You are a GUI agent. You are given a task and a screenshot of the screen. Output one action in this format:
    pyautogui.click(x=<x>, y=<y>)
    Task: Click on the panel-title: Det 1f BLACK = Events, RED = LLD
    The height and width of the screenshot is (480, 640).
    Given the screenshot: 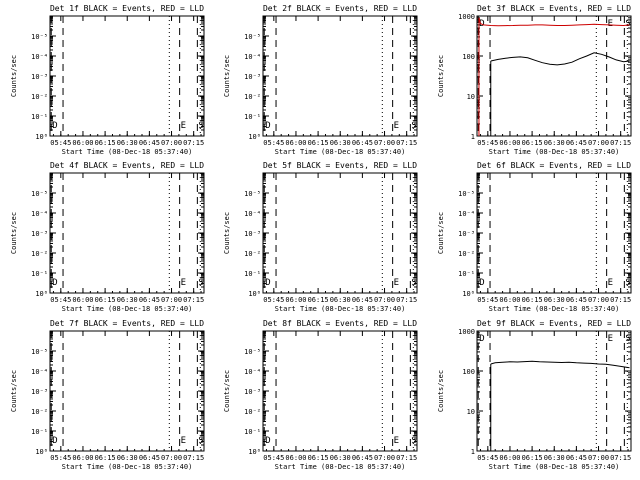 What is the action you would take?
    pyautogui.click(x=127, y=8)
    